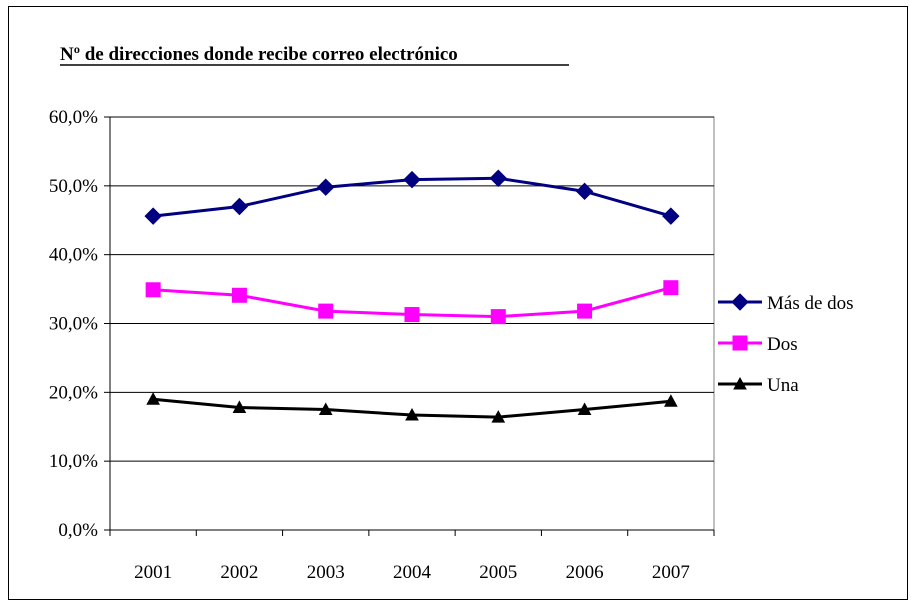 The image size is (911, 603). I want to click on legend: Más de dos Dos Una, so click(786, 344).